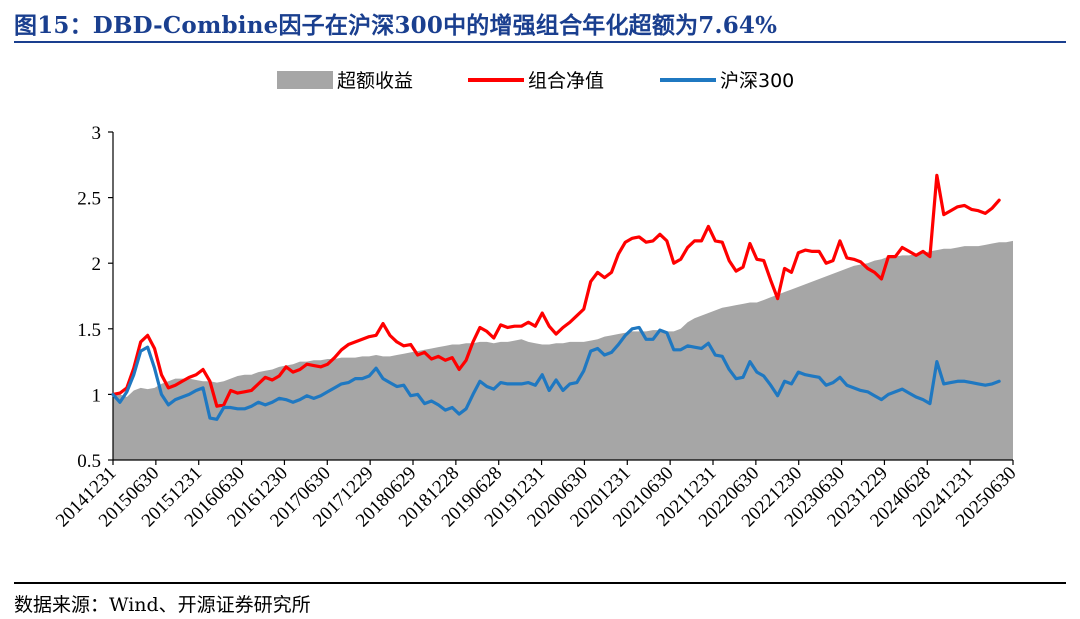  Describe the element at coordinates (89, 199) in the screenshot. I see `y-tick-label: 2.5` at that location.